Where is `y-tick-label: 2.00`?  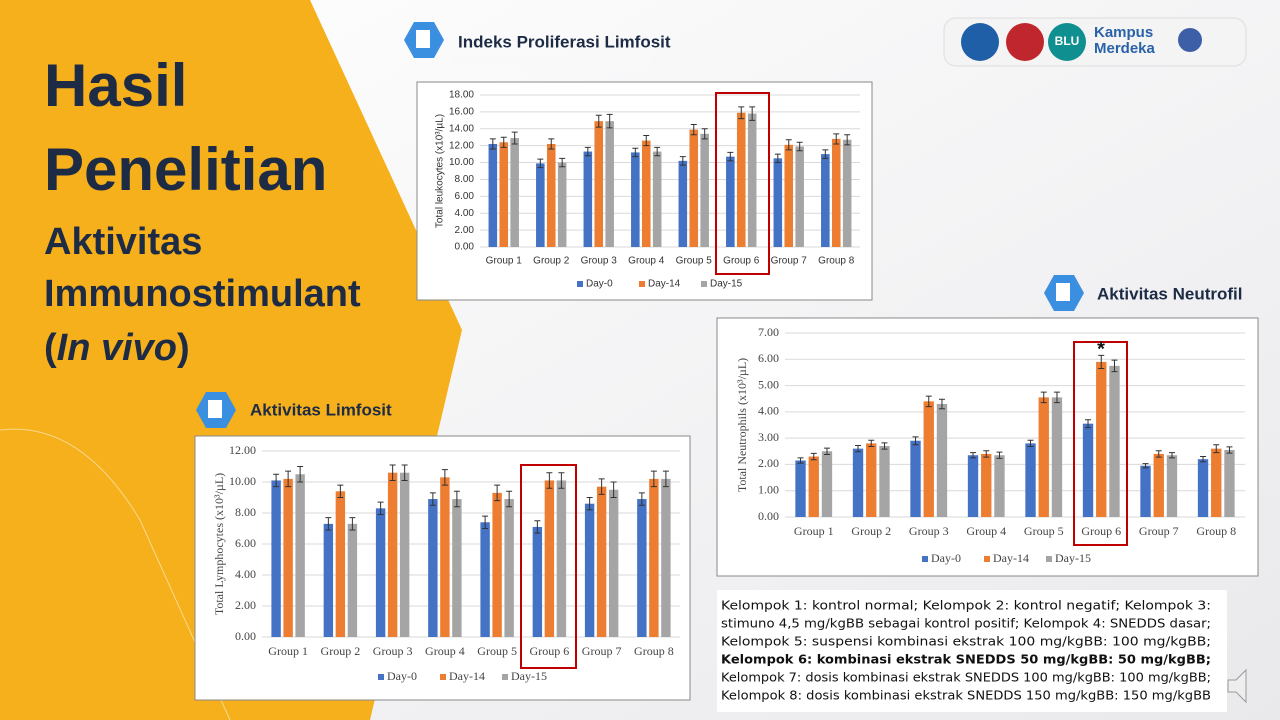 y-tick-label: 2.00 is located at coordinates (768, 463).